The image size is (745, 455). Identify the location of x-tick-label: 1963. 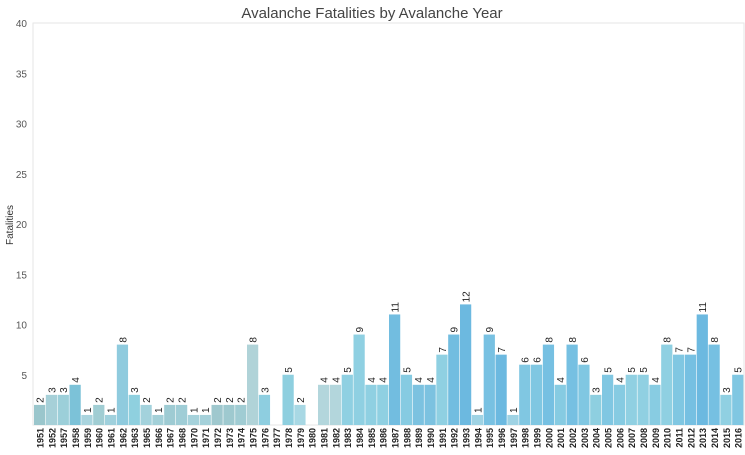
(135, 438).